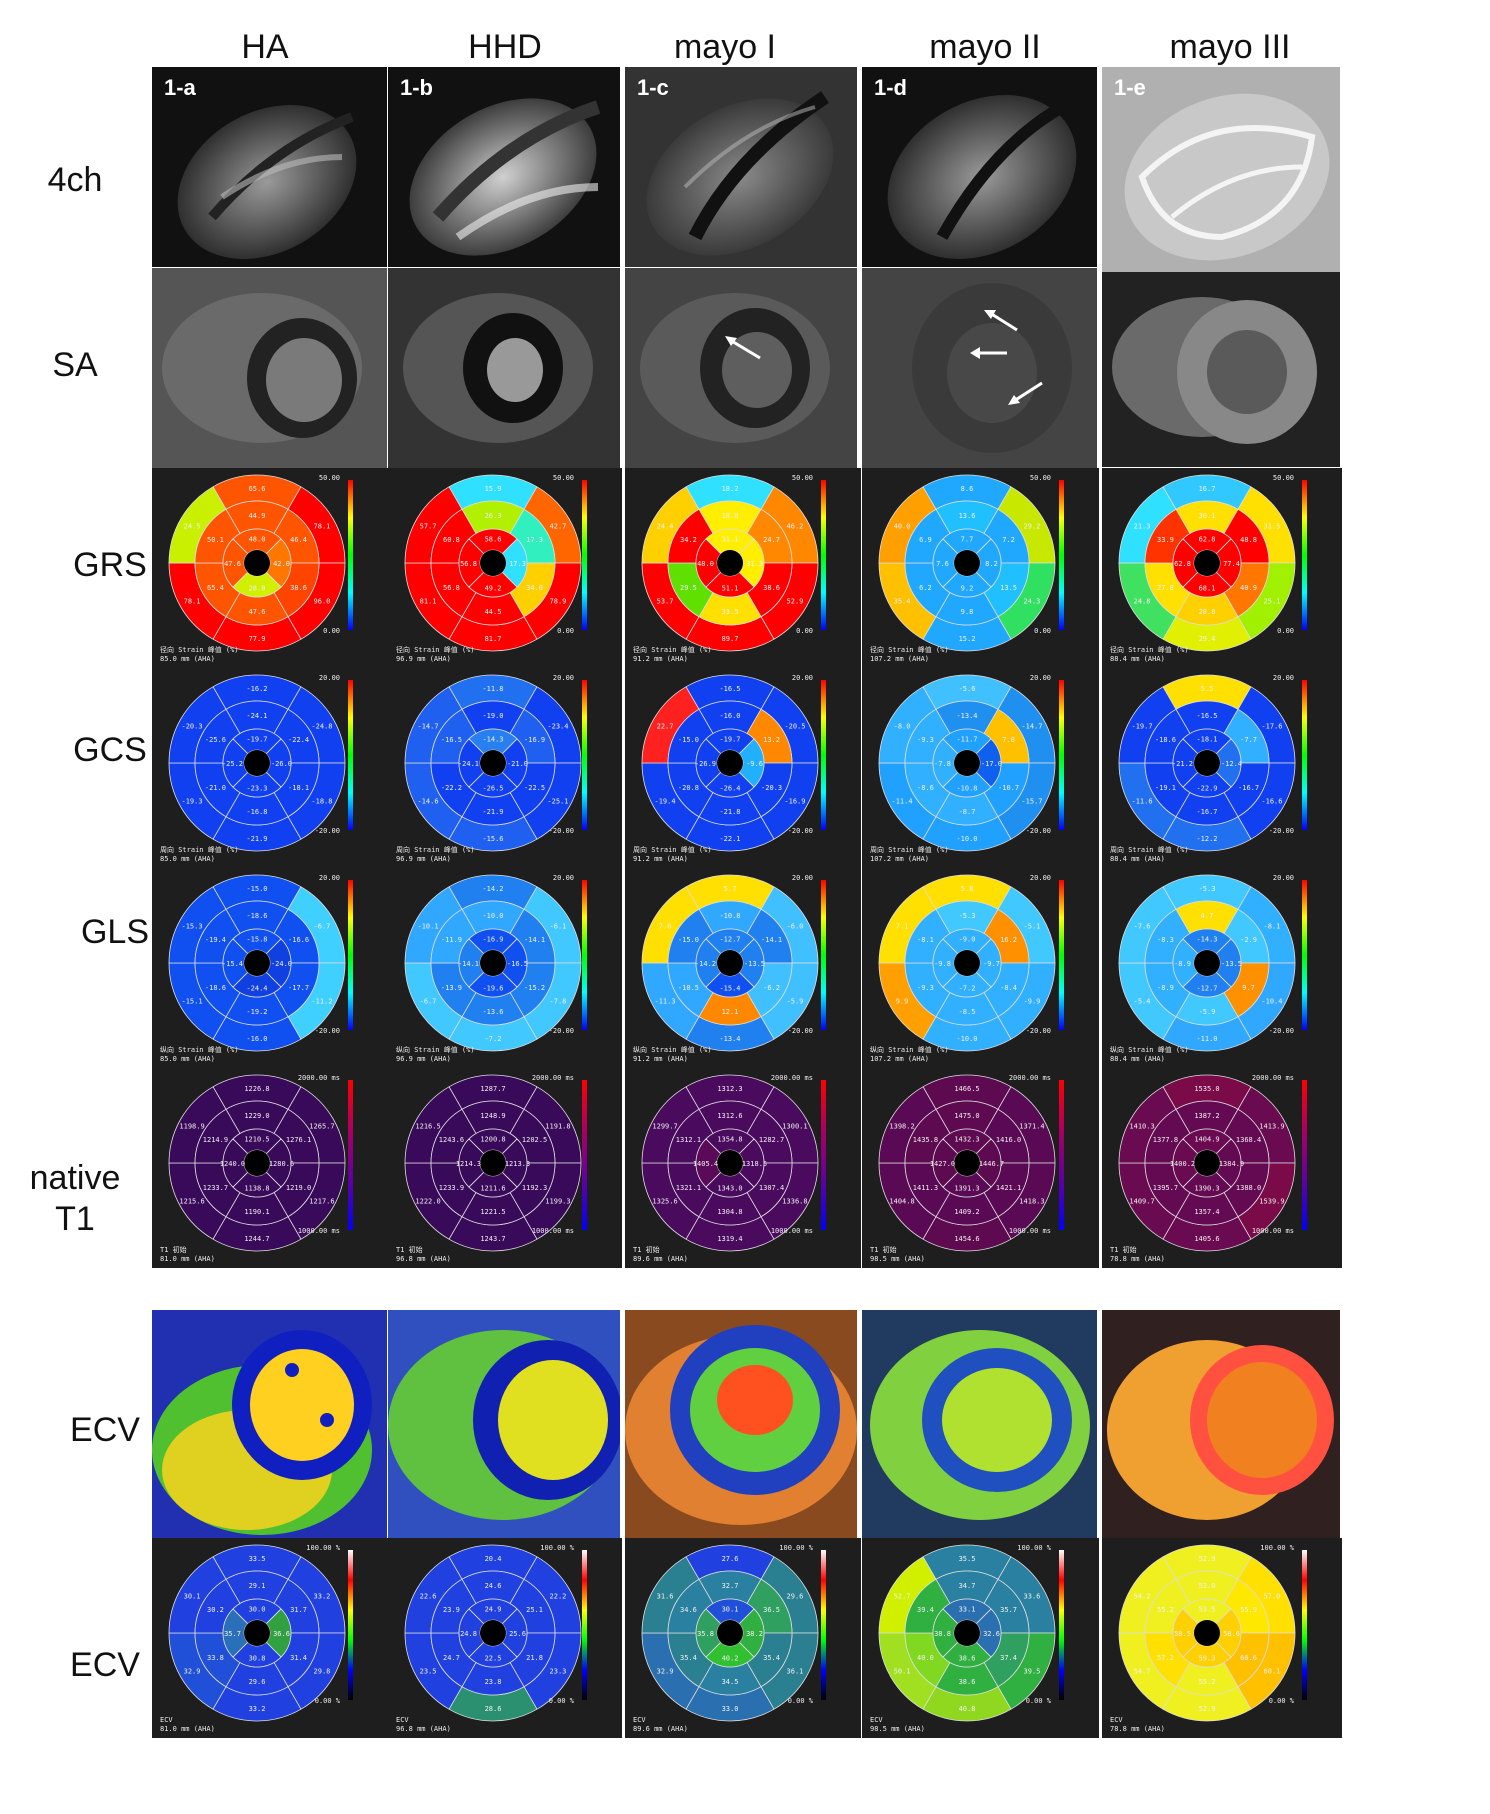  I want to click on scale-max-label: 50.00, so click(329, 478).